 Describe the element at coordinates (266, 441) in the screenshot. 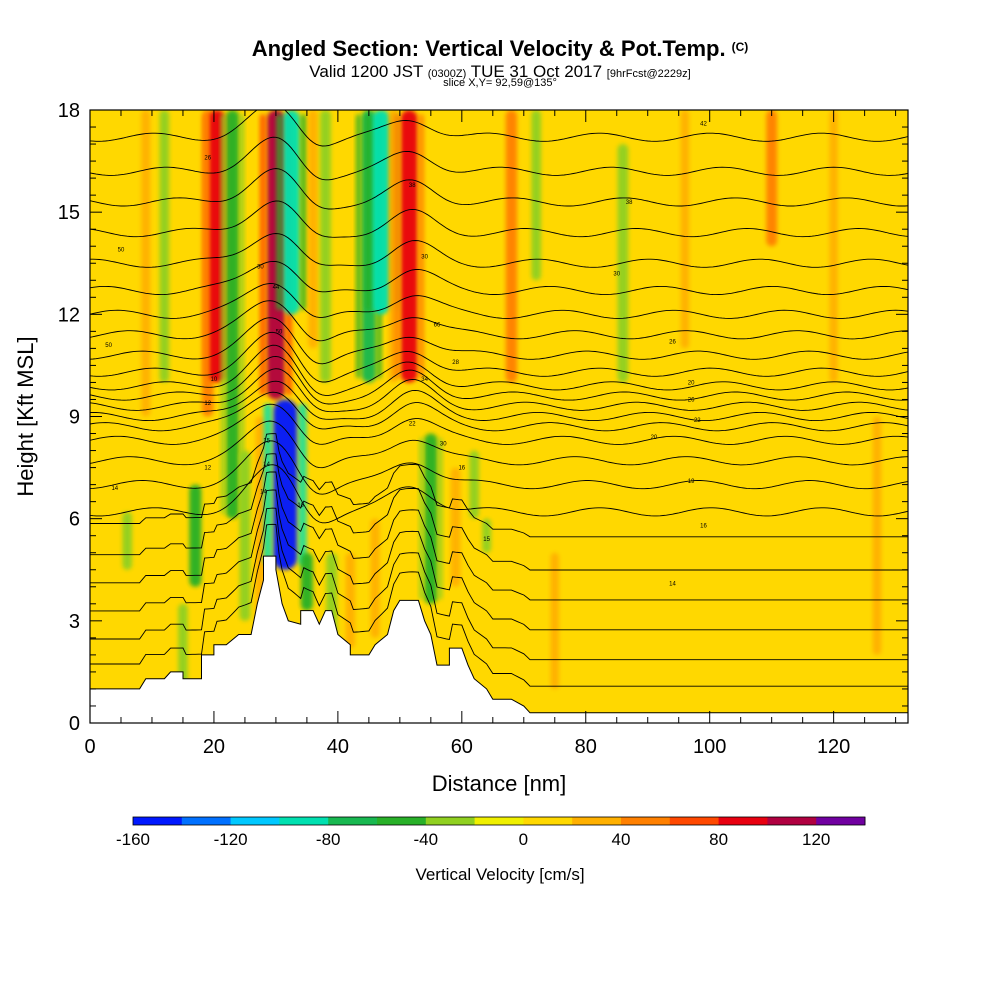

I see `contour-label: 15` at that location.